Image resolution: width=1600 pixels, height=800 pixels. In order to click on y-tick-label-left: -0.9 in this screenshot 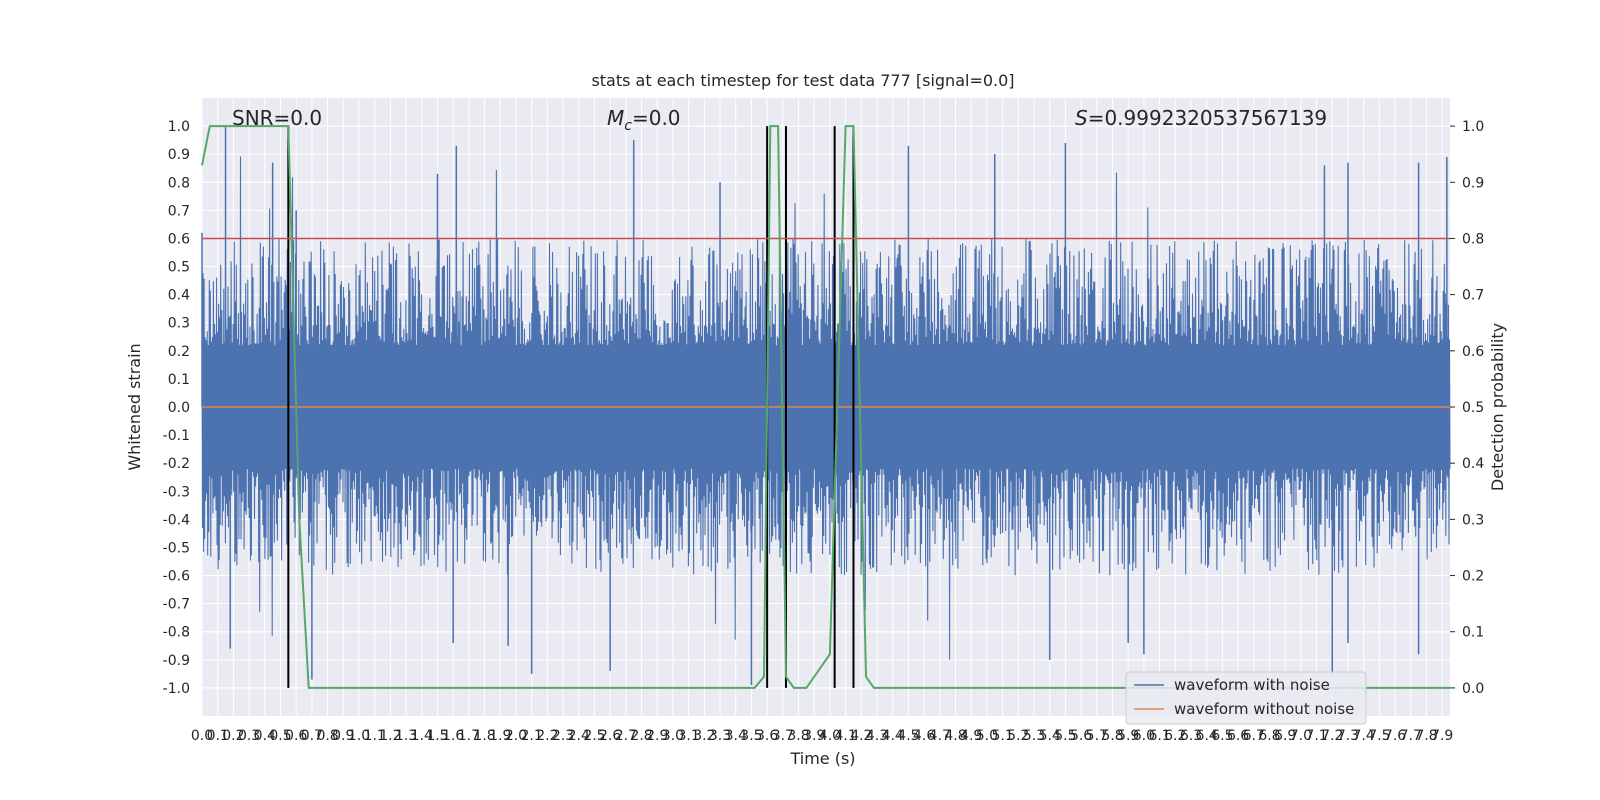, I will do `click(176, 661)`.